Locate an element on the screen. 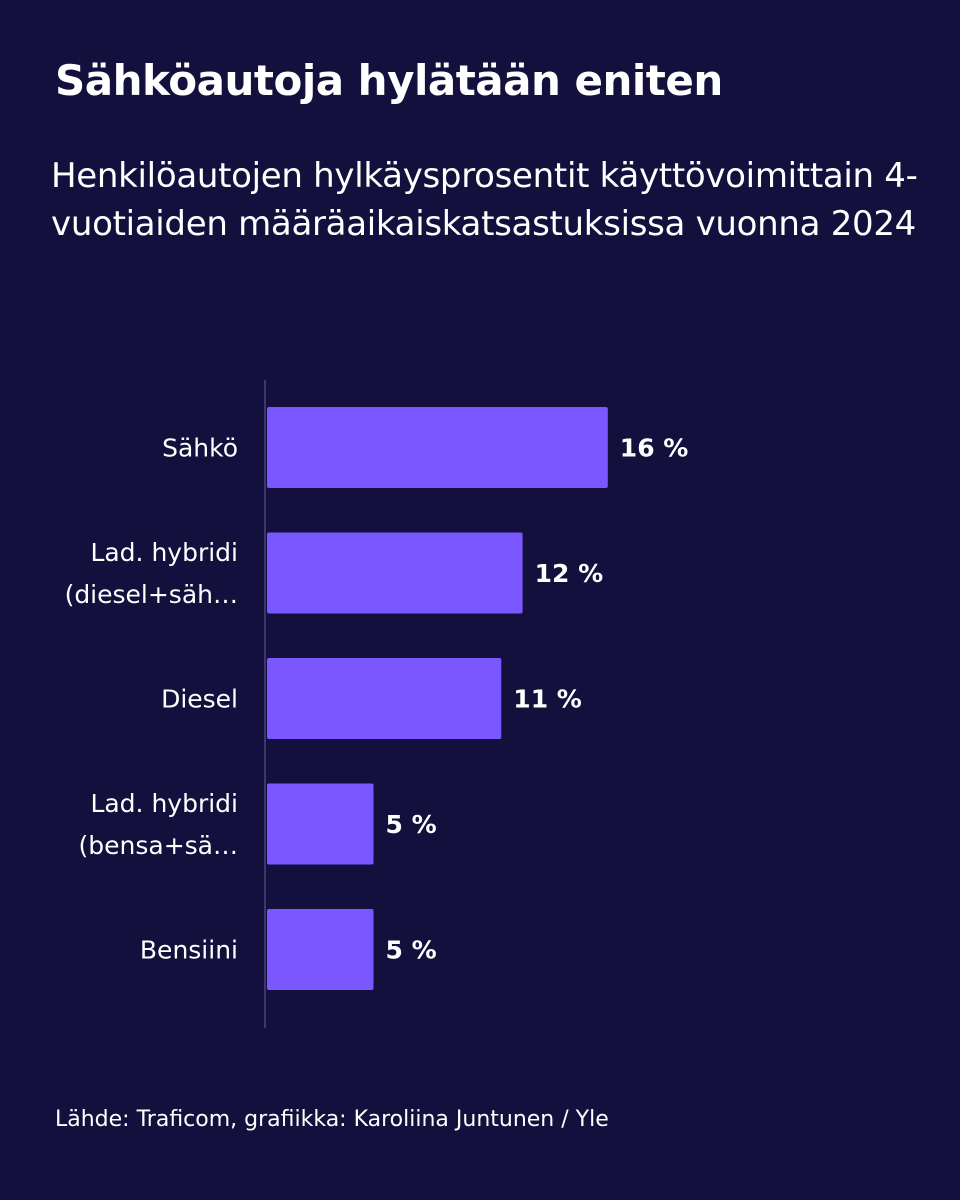 The image size is (960, 1200). value-label-4: 5 % is located at coordinates (411, 950).